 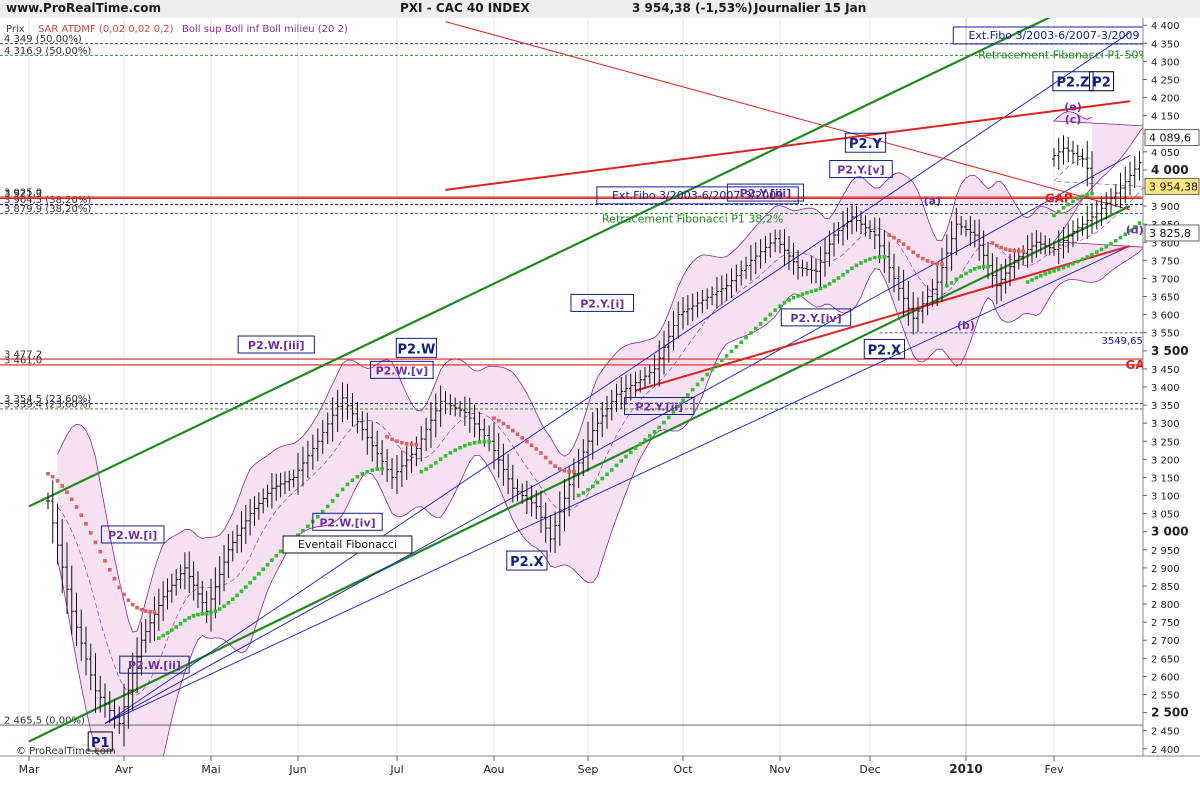 What do you see at coordinates (47, 404) in the screenshot?
I see `fibo-level-label: 3 339,4 (23,60%)` at bounding box center [47, 404].